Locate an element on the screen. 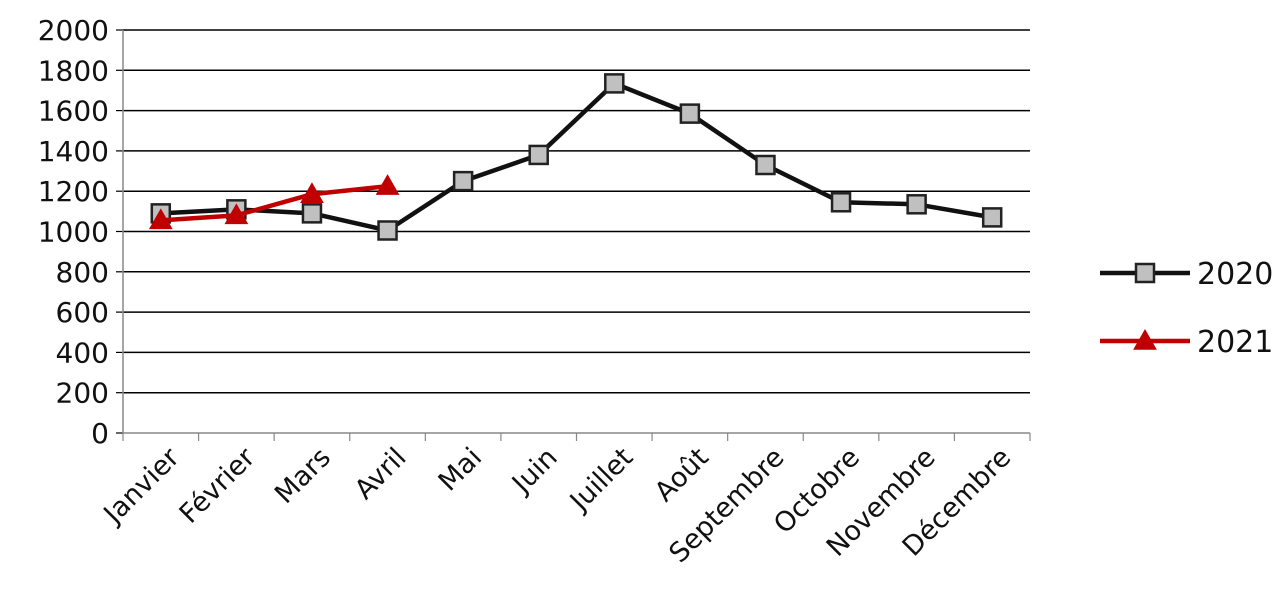 The image size is (1280, 602). x-tick-label: Août is located at coordinates (682, 475).